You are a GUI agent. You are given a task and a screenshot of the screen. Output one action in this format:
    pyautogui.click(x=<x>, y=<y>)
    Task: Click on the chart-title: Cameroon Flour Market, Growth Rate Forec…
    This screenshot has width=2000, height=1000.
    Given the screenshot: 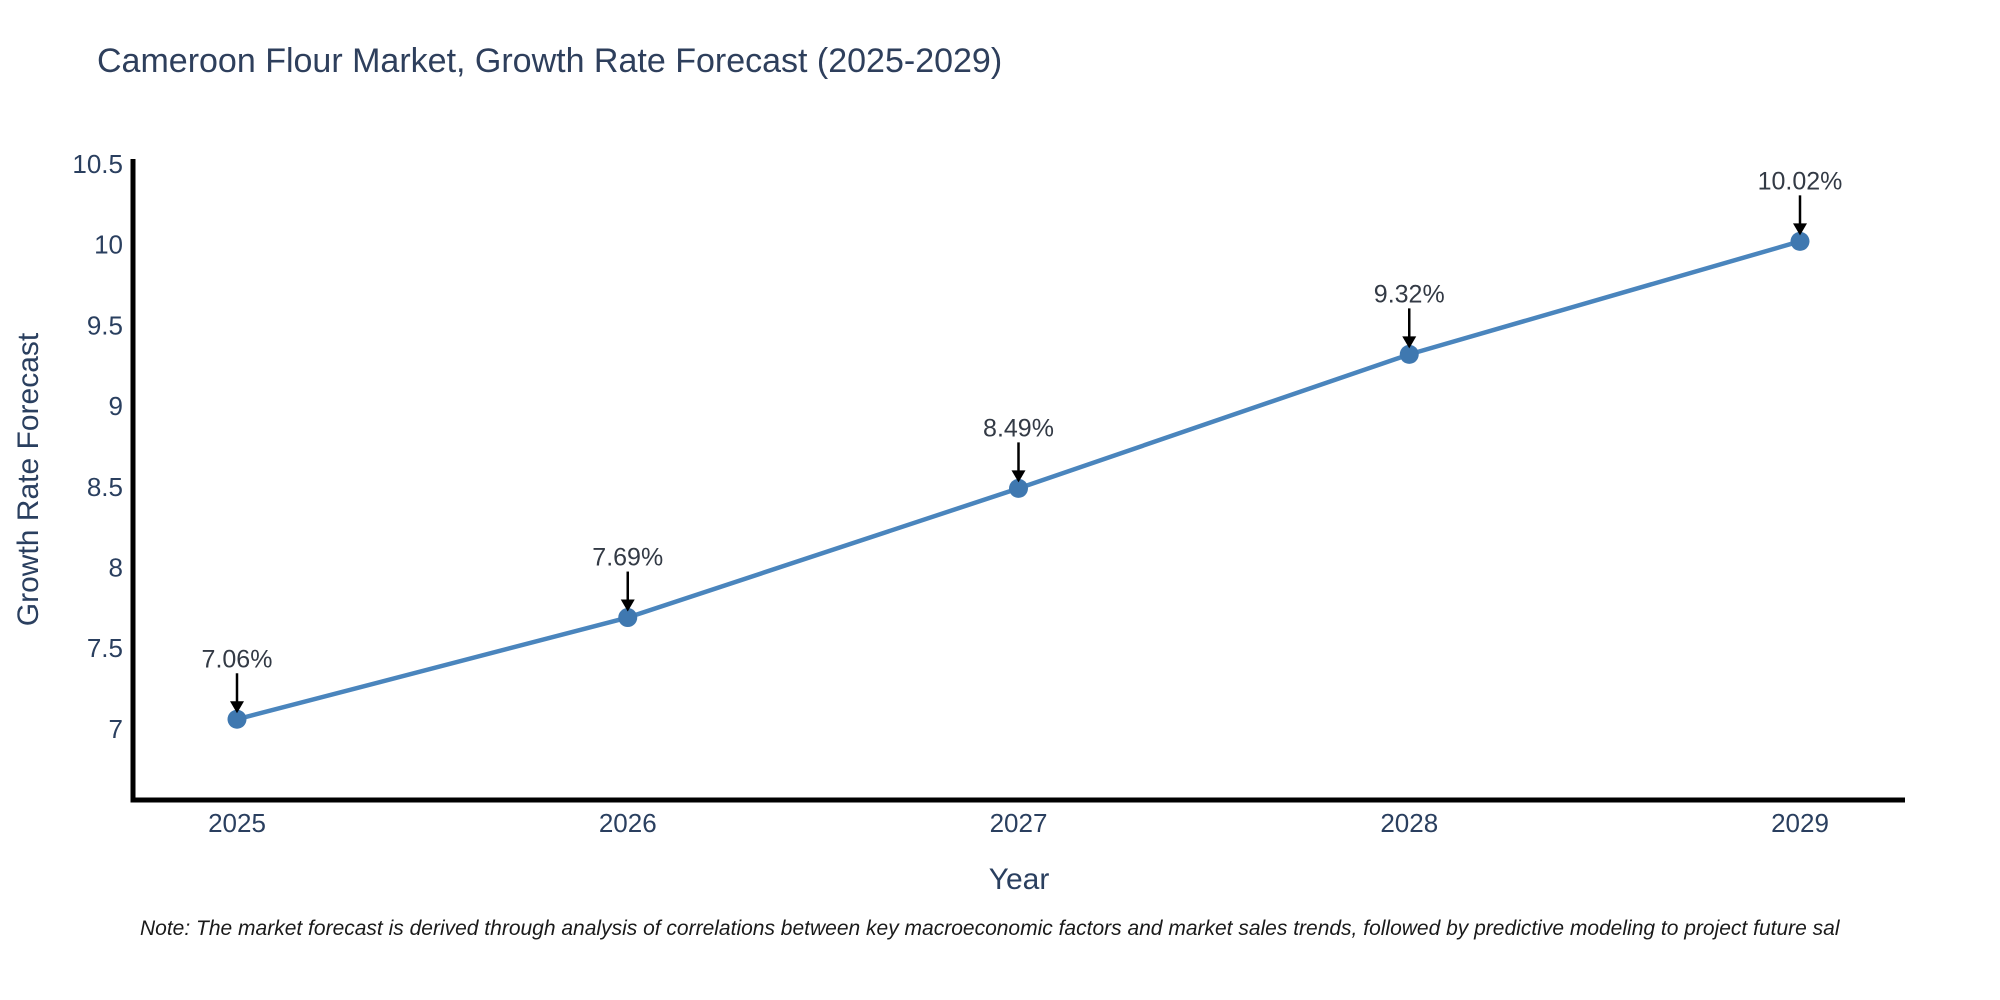 What is the action you would take?
    pyautogui.click(x=550, y=61)
    